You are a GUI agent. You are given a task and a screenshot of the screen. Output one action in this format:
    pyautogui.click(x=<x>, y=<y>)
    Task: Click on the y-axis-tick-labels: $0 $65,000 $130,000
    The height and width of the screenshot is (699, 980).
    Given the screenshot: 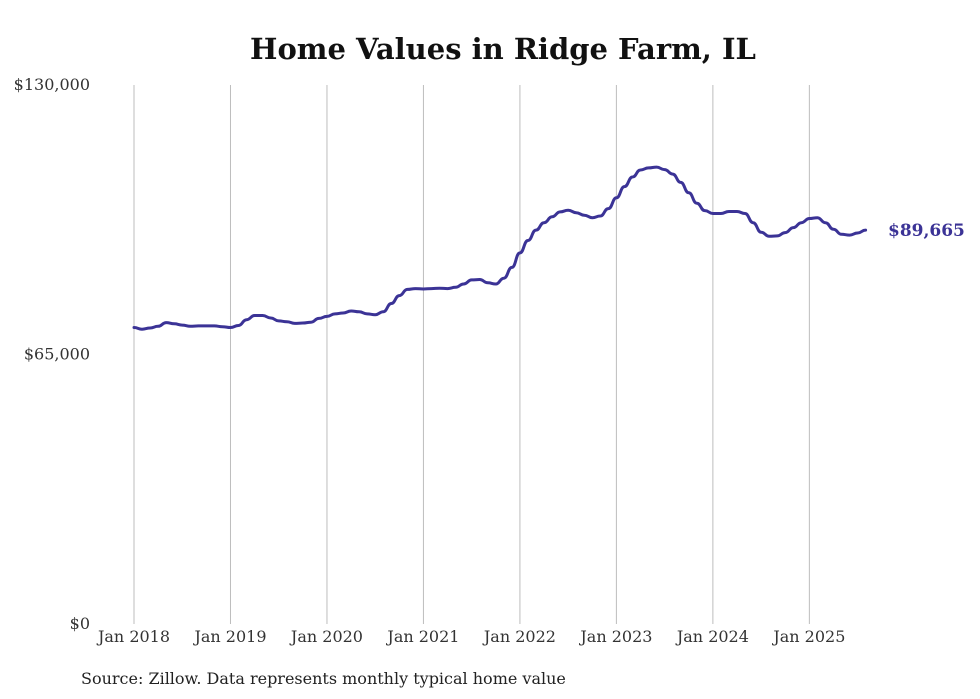 What is the action you would take?
    pyautogui.click(x=52, y=354)
    